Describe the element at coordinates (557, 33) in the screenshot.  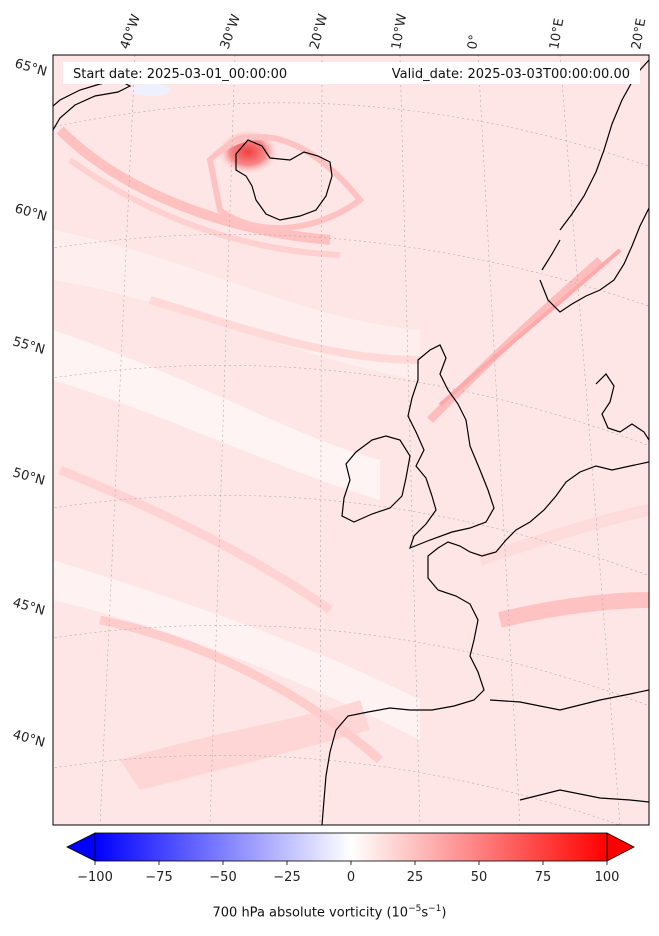
I see `lon-label: 10°E` at that location.